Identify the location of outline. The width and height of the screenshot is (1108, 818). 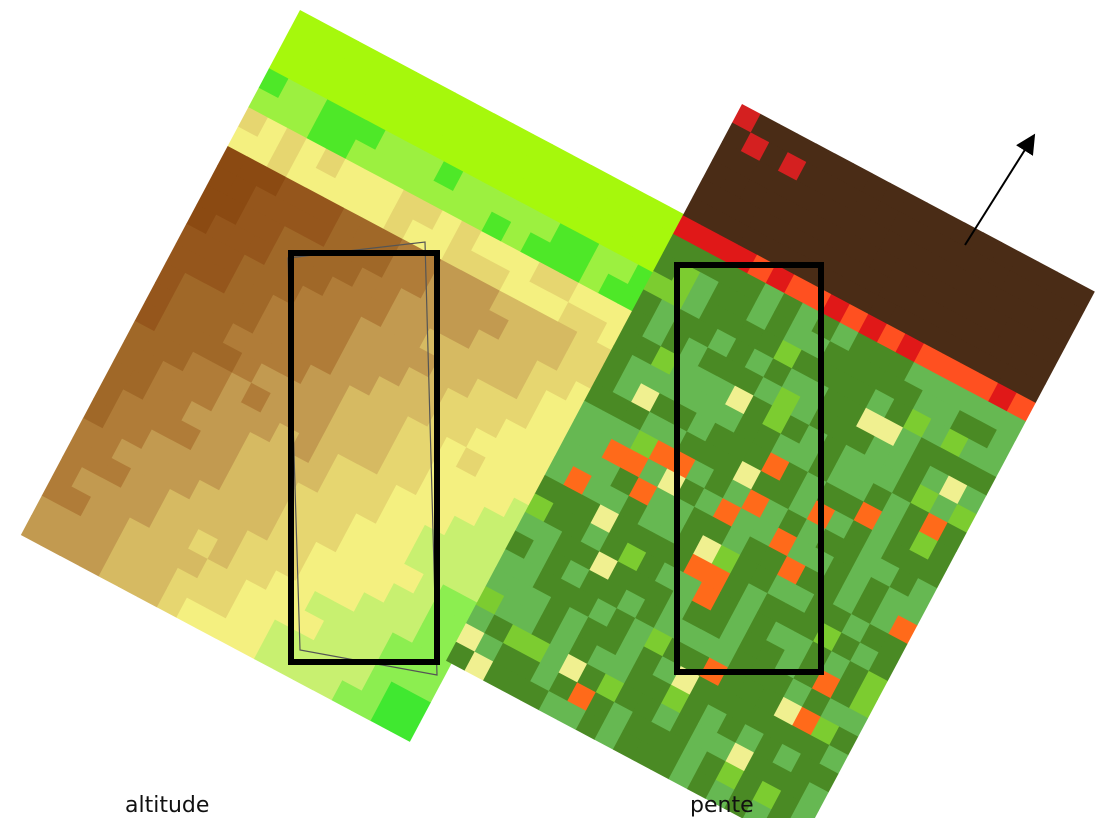
(362, 458).